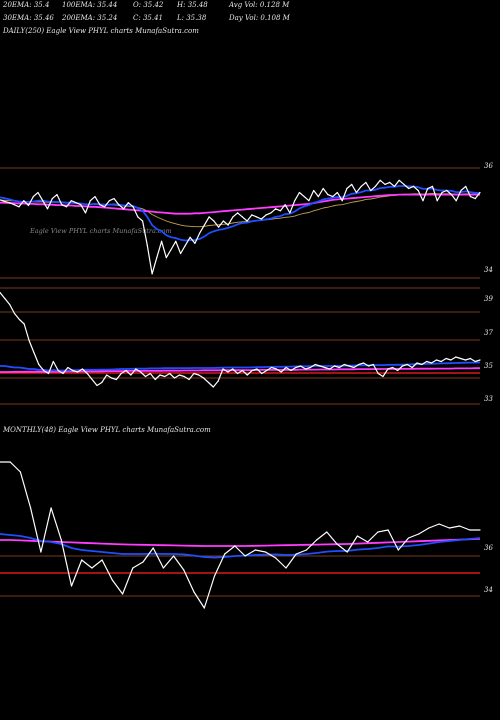 This screenshot has width=500, height=720. I want to click on low-readout: L: 35.38, so click(192, 18).